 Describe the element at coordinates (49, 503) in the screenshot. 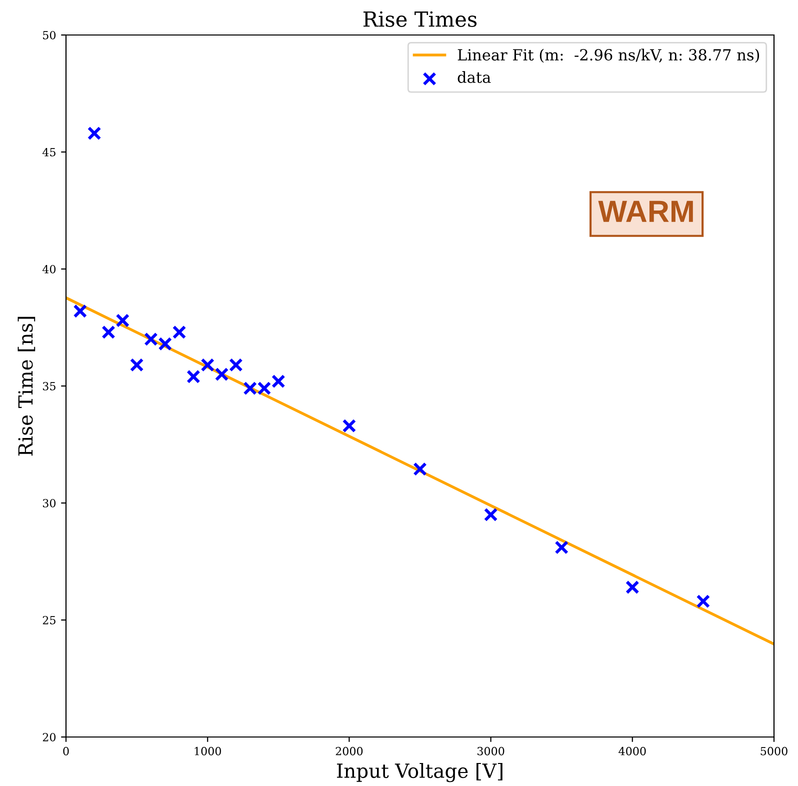

I see `y-tick-label: 30` at that location.